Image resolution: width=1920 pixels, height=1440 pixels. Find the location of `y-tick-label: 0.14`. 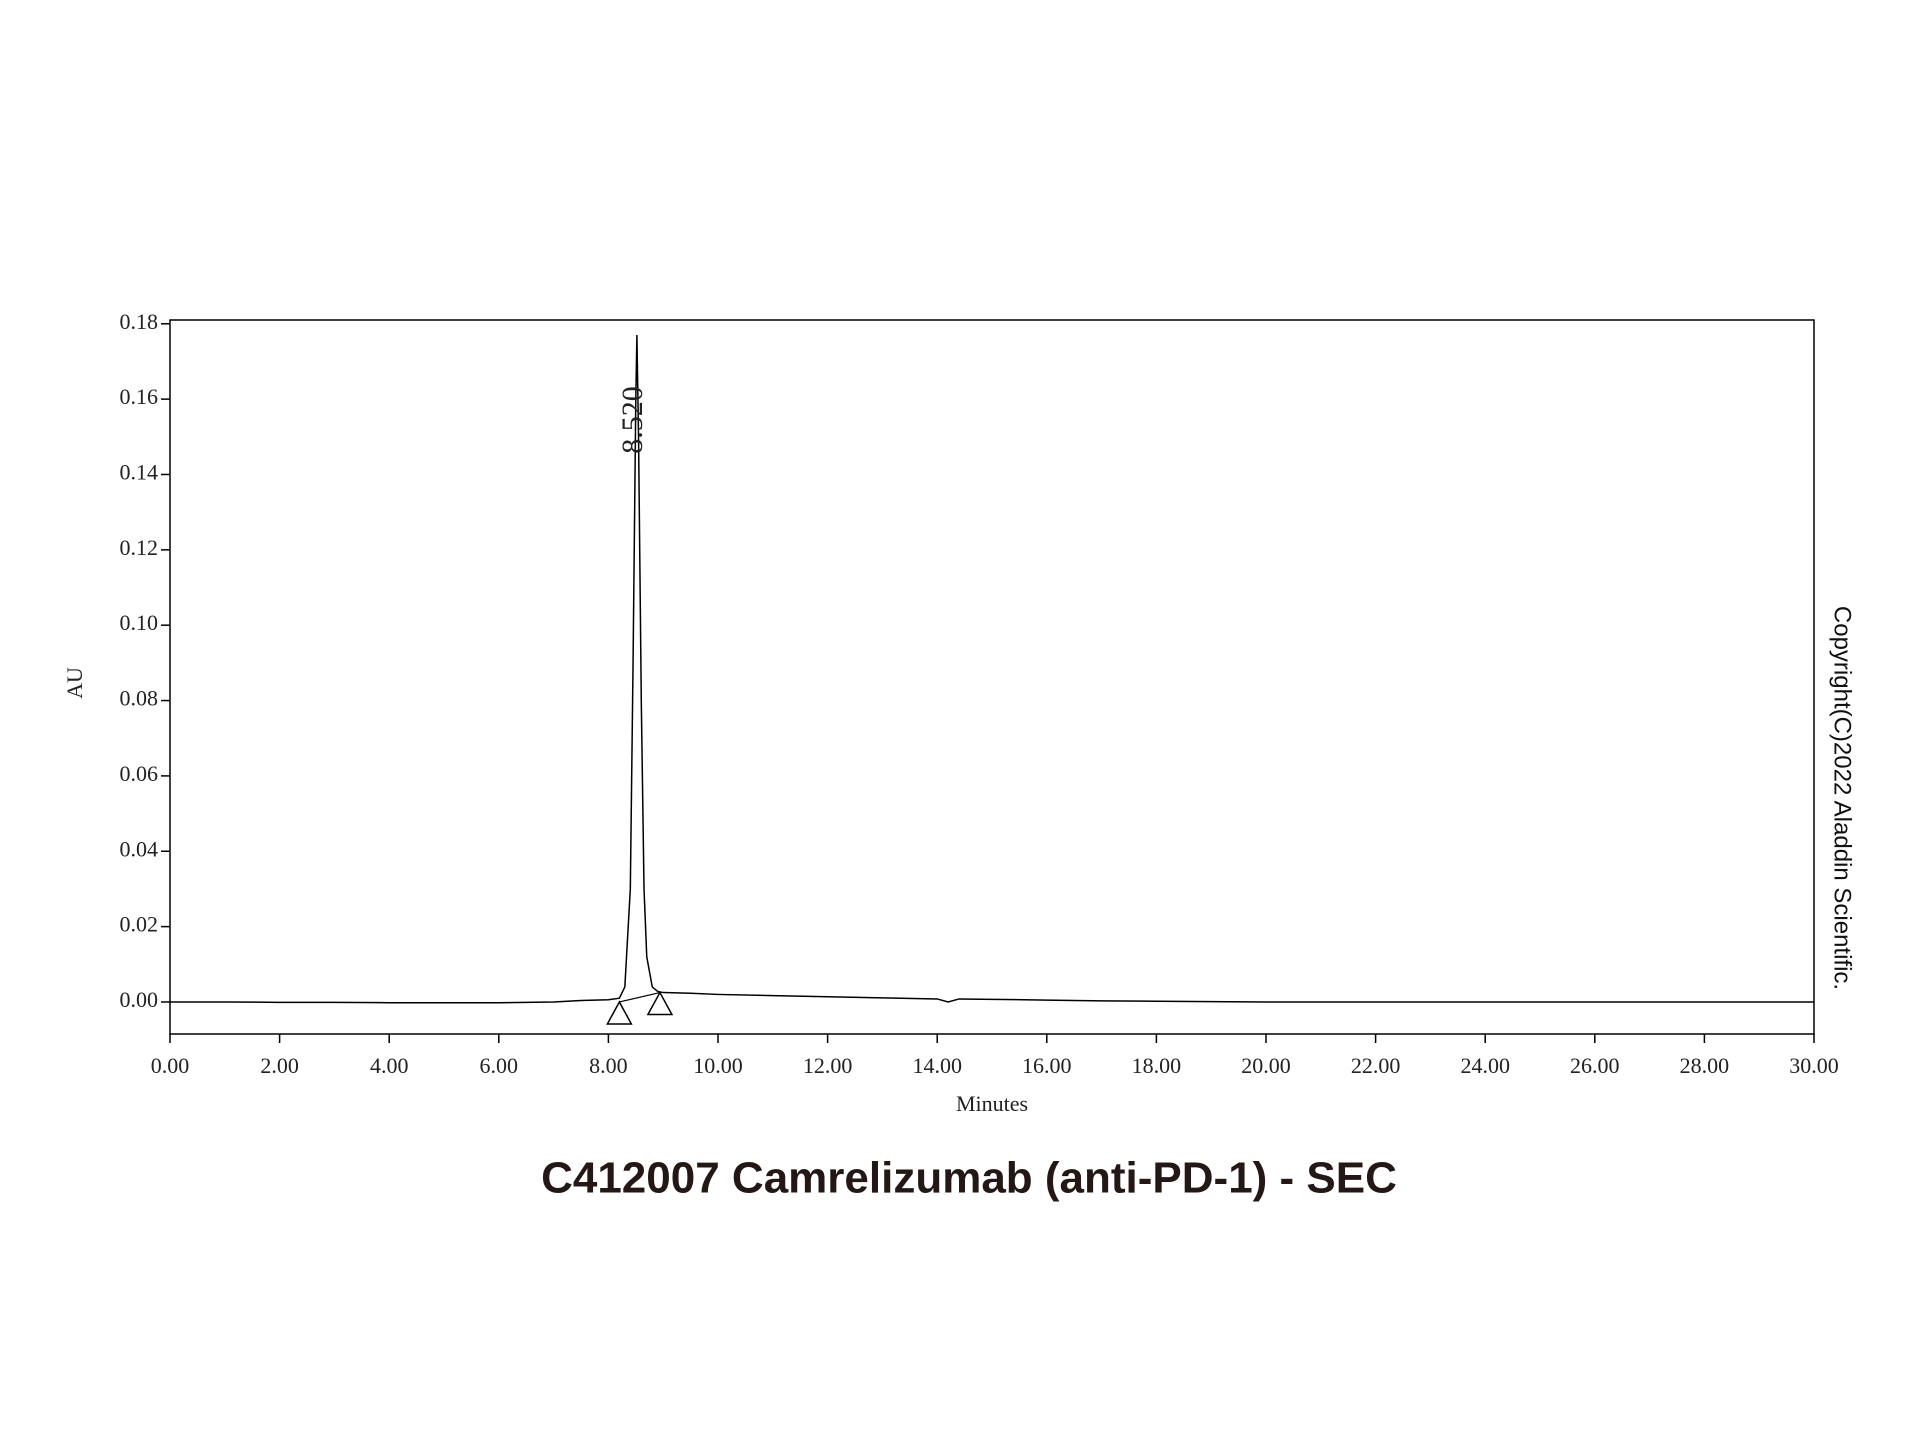

y-tick-label: 0.14 is located at coordinates (139, 472).